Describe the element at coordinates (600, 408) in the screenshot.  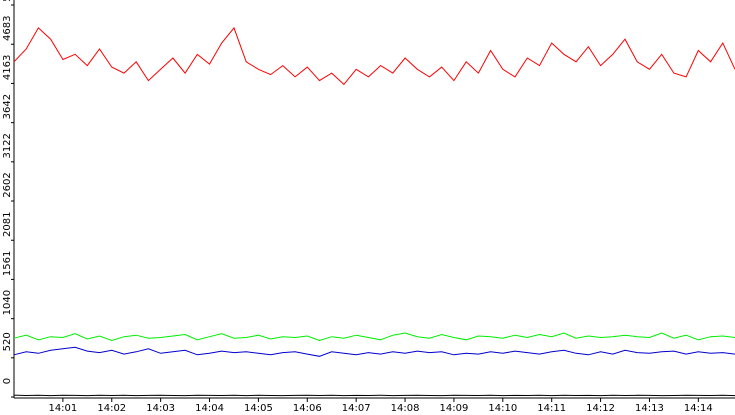
I see `x-tick-label: 14:12` at that location.